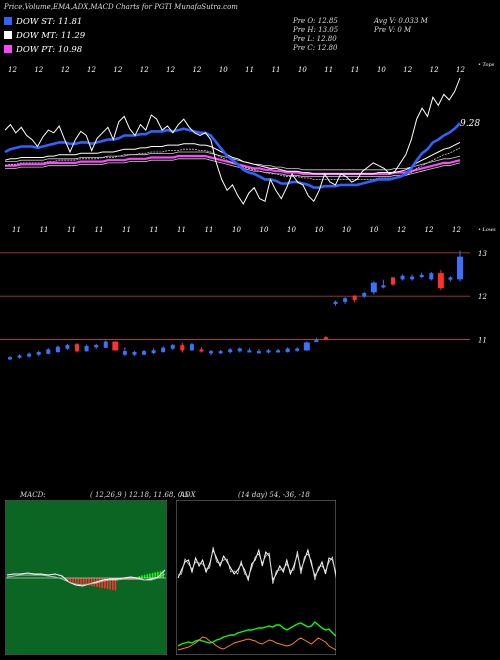 This screenshot has height=660, width=500. I want to click on macd-line, so click(86, 578).